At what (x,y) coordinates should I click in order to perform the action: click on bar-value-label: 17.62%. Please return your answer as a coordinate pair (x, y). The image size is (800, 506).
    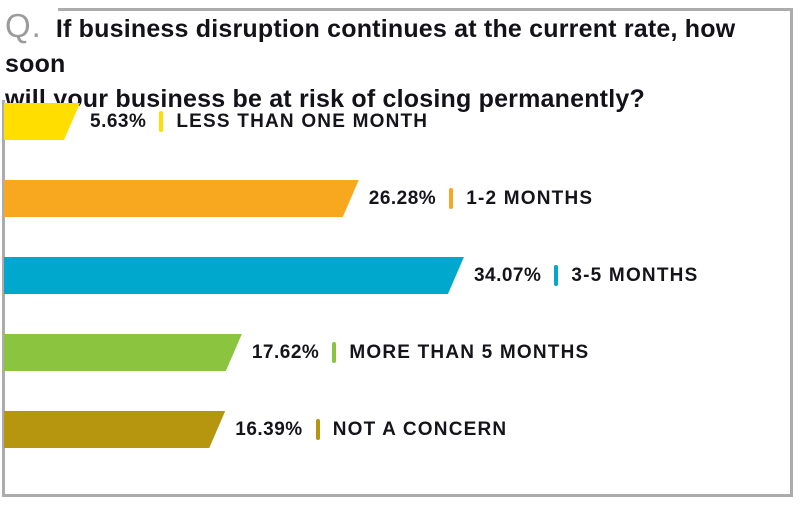
    Looking at the image, I should click on (285, 352).